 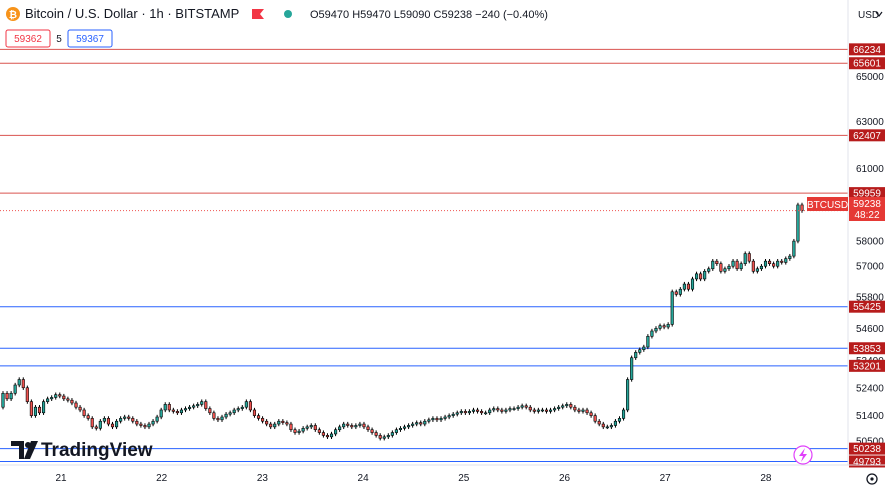 I want to click on gear-icon, so click(x=872, y=479).